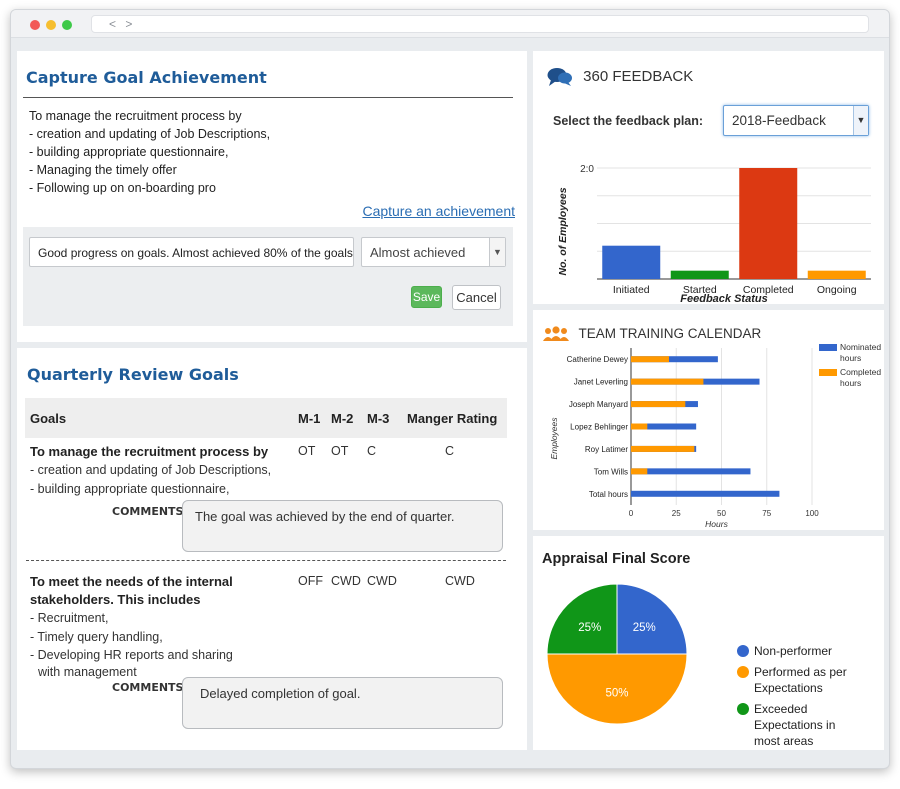 This screenshot has height=789, width=900. Describe the element at coordinates (563, 231) in the screenshot. I see `y-axis-label: No. of Employees` at that location.